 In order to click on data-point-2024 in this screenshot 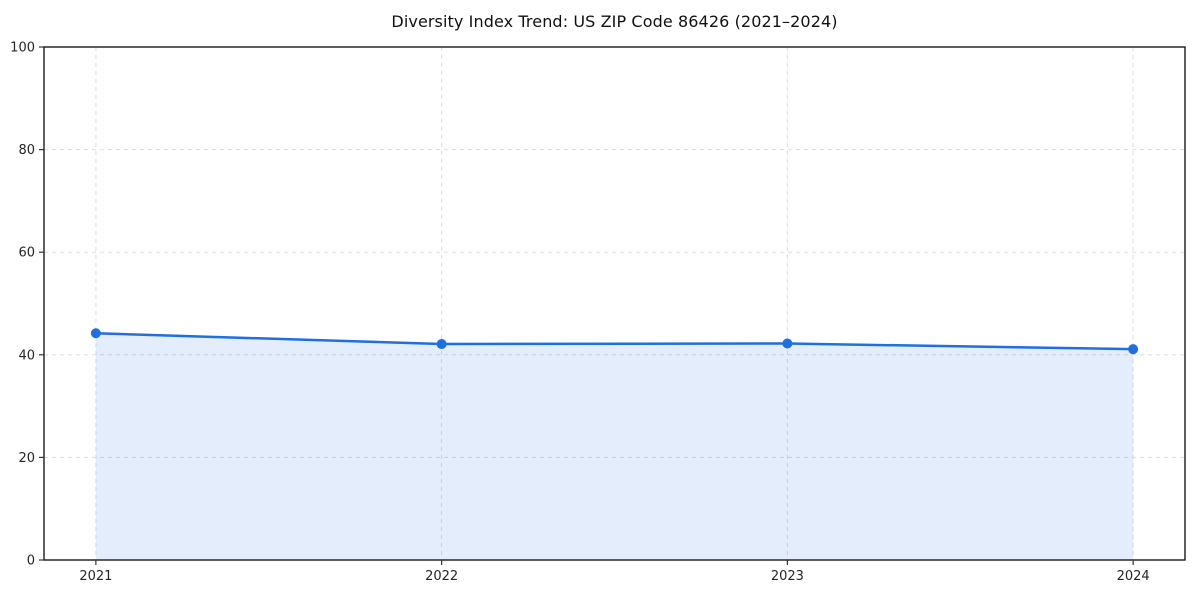, I will do `click(1133, 349)`.